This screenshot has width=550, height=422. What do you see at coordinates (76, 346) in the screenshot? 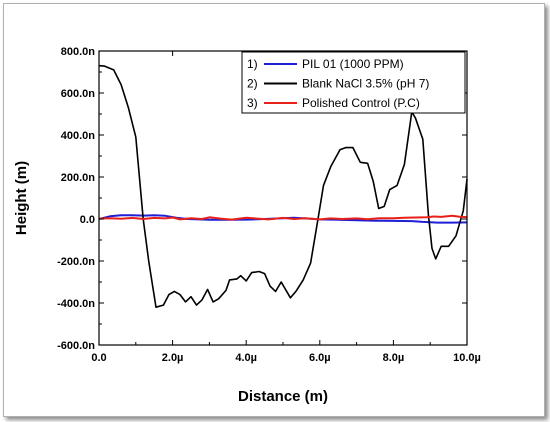
I see `y-tick-label: -600.0n` at bounding box center [76, 346].